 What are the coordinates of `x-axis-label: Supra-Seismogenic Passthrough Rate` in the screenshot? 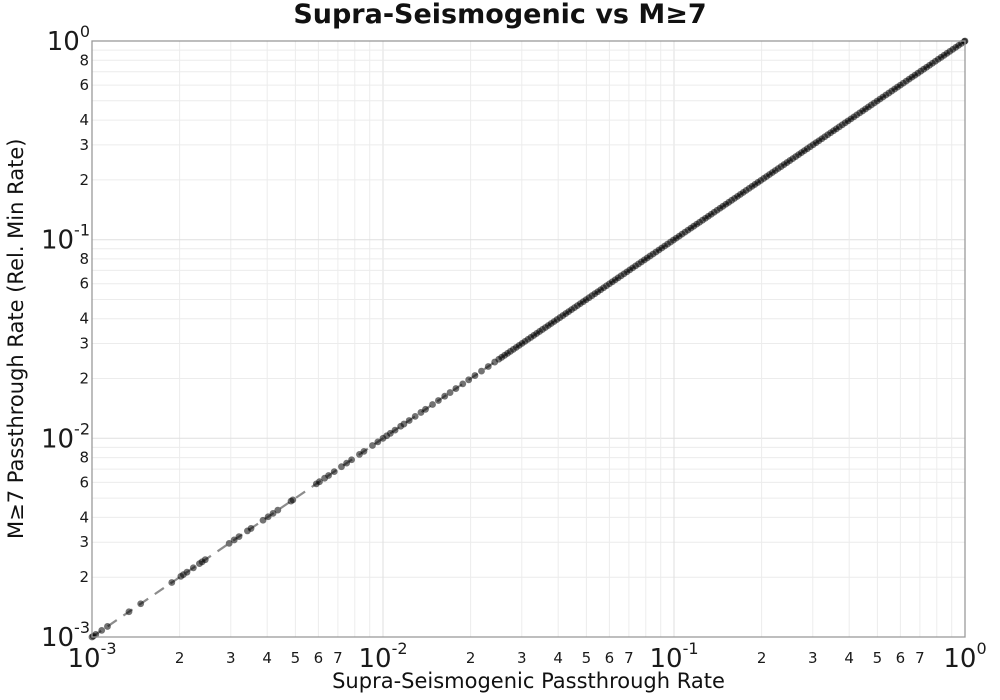 It's located at (528, 681).